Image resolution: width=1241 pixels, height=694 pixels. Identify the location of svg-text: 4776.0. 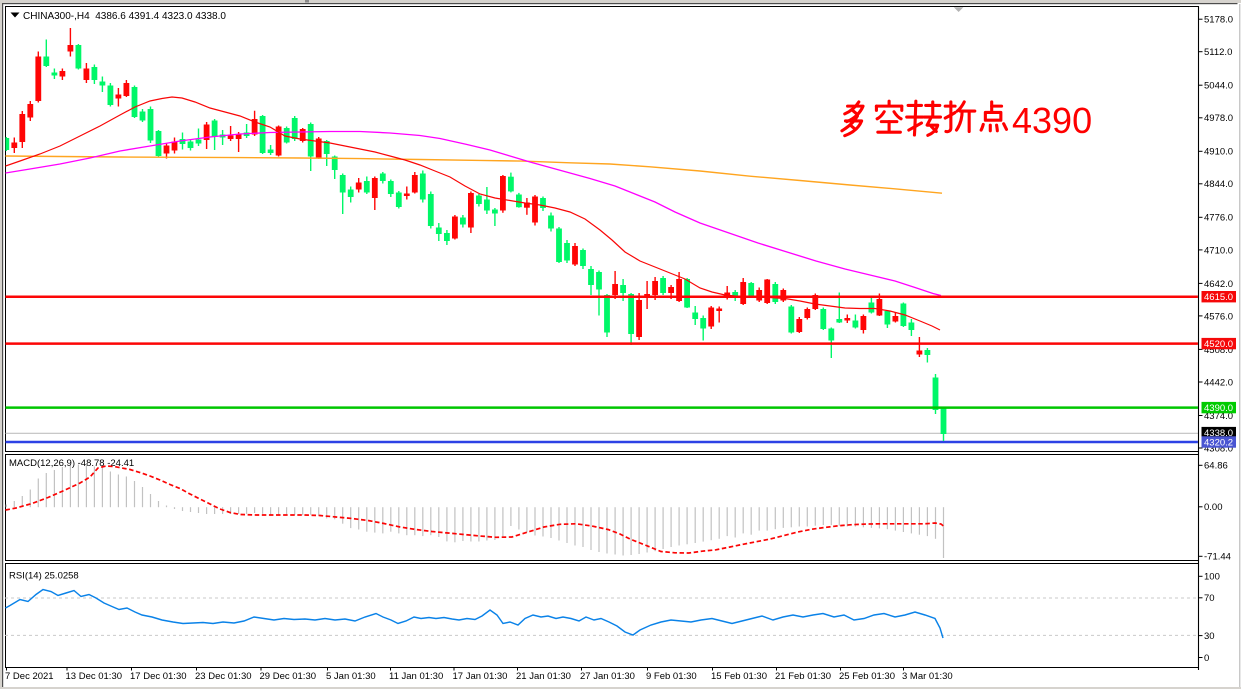
(1218, 218).